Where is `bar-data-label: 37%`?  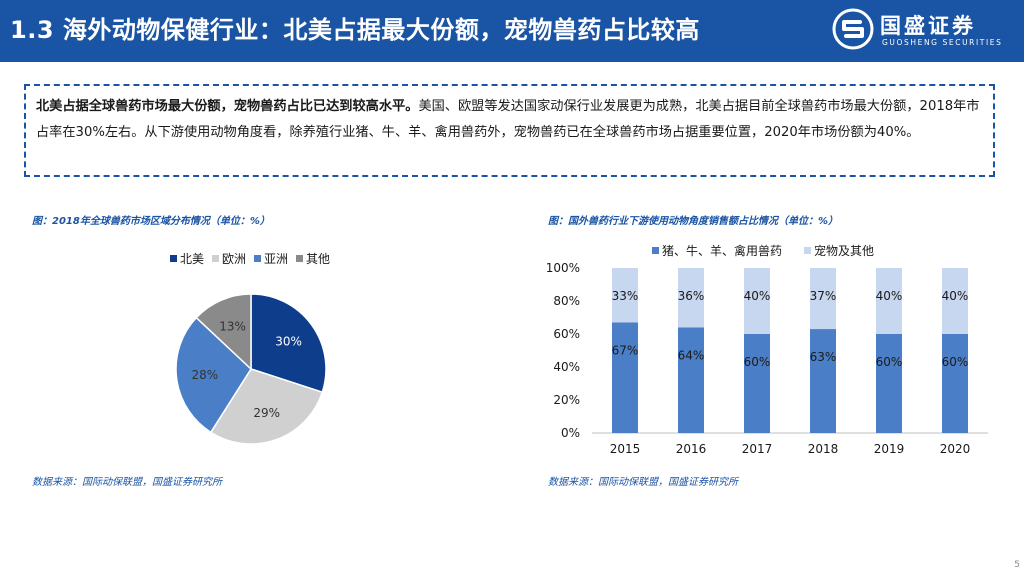
bar-data-label: 37% is located at coordinates (823, 296).